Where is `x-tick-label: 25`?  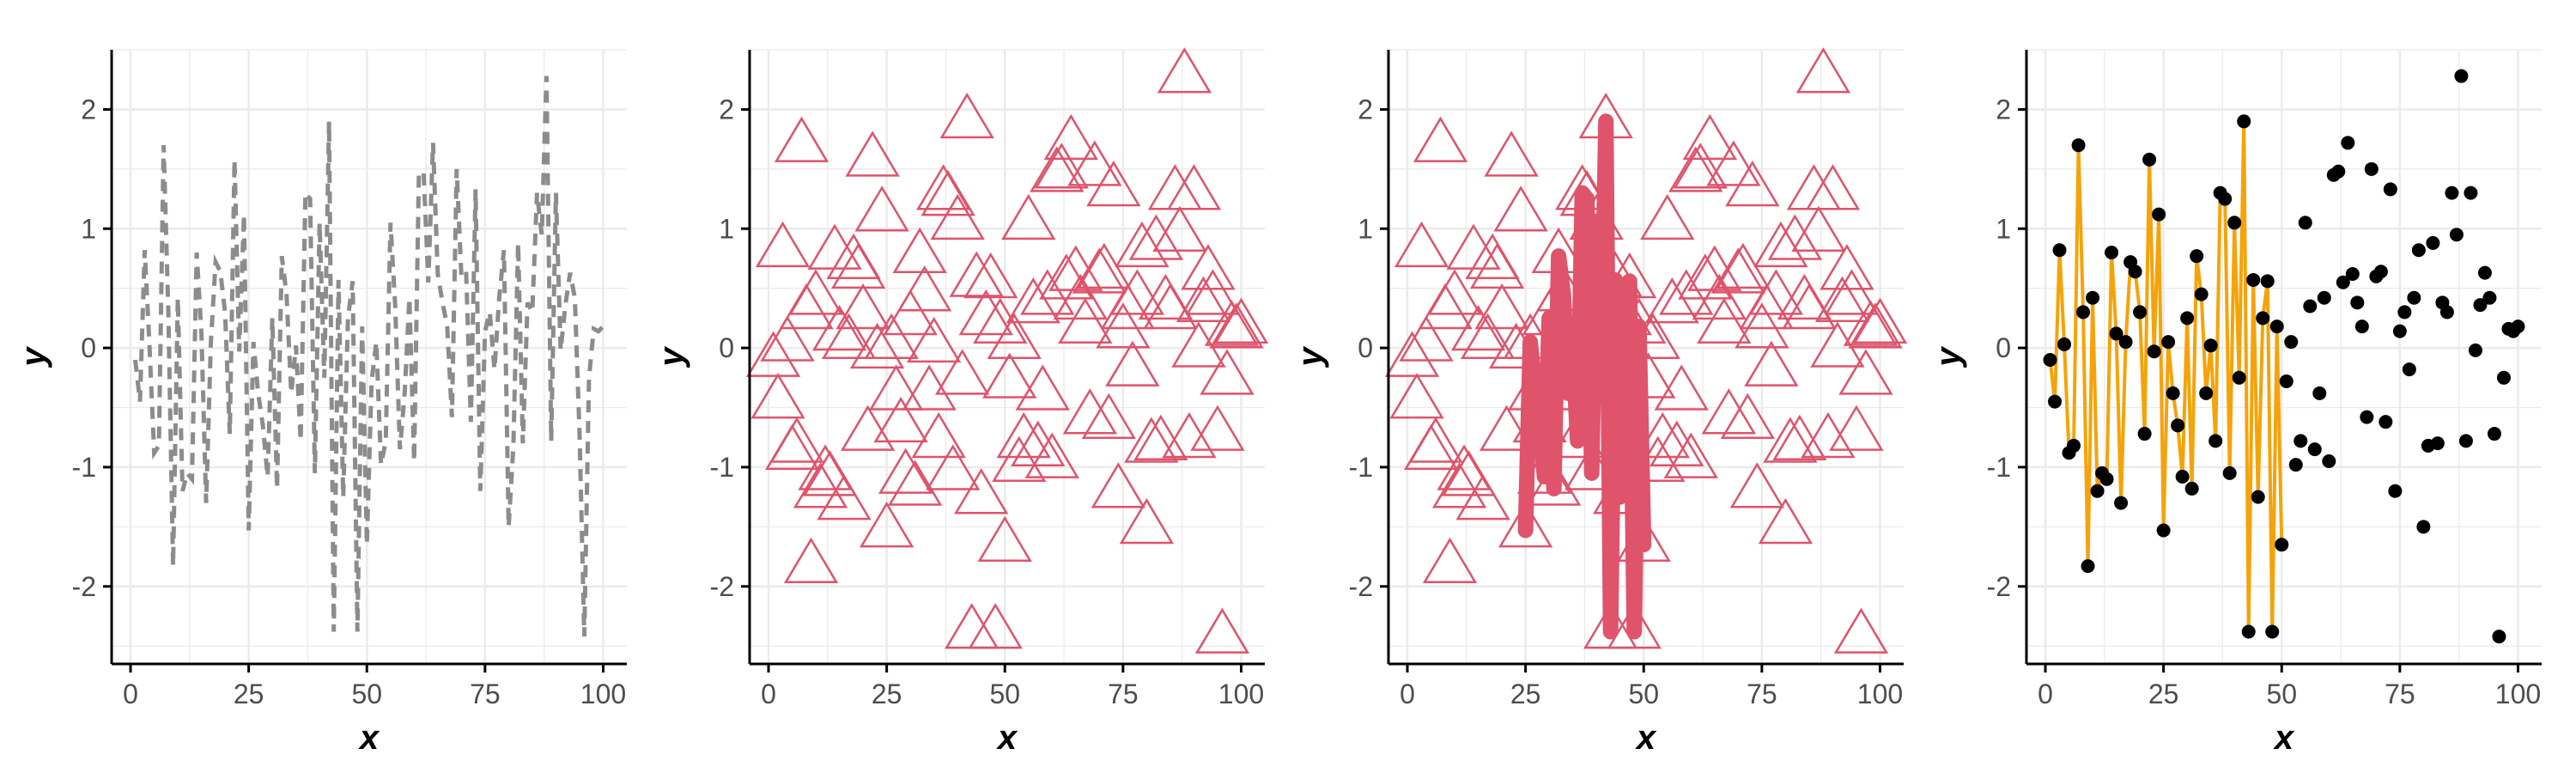 x-tick-label: 25 is located at coordinates (249, 694).